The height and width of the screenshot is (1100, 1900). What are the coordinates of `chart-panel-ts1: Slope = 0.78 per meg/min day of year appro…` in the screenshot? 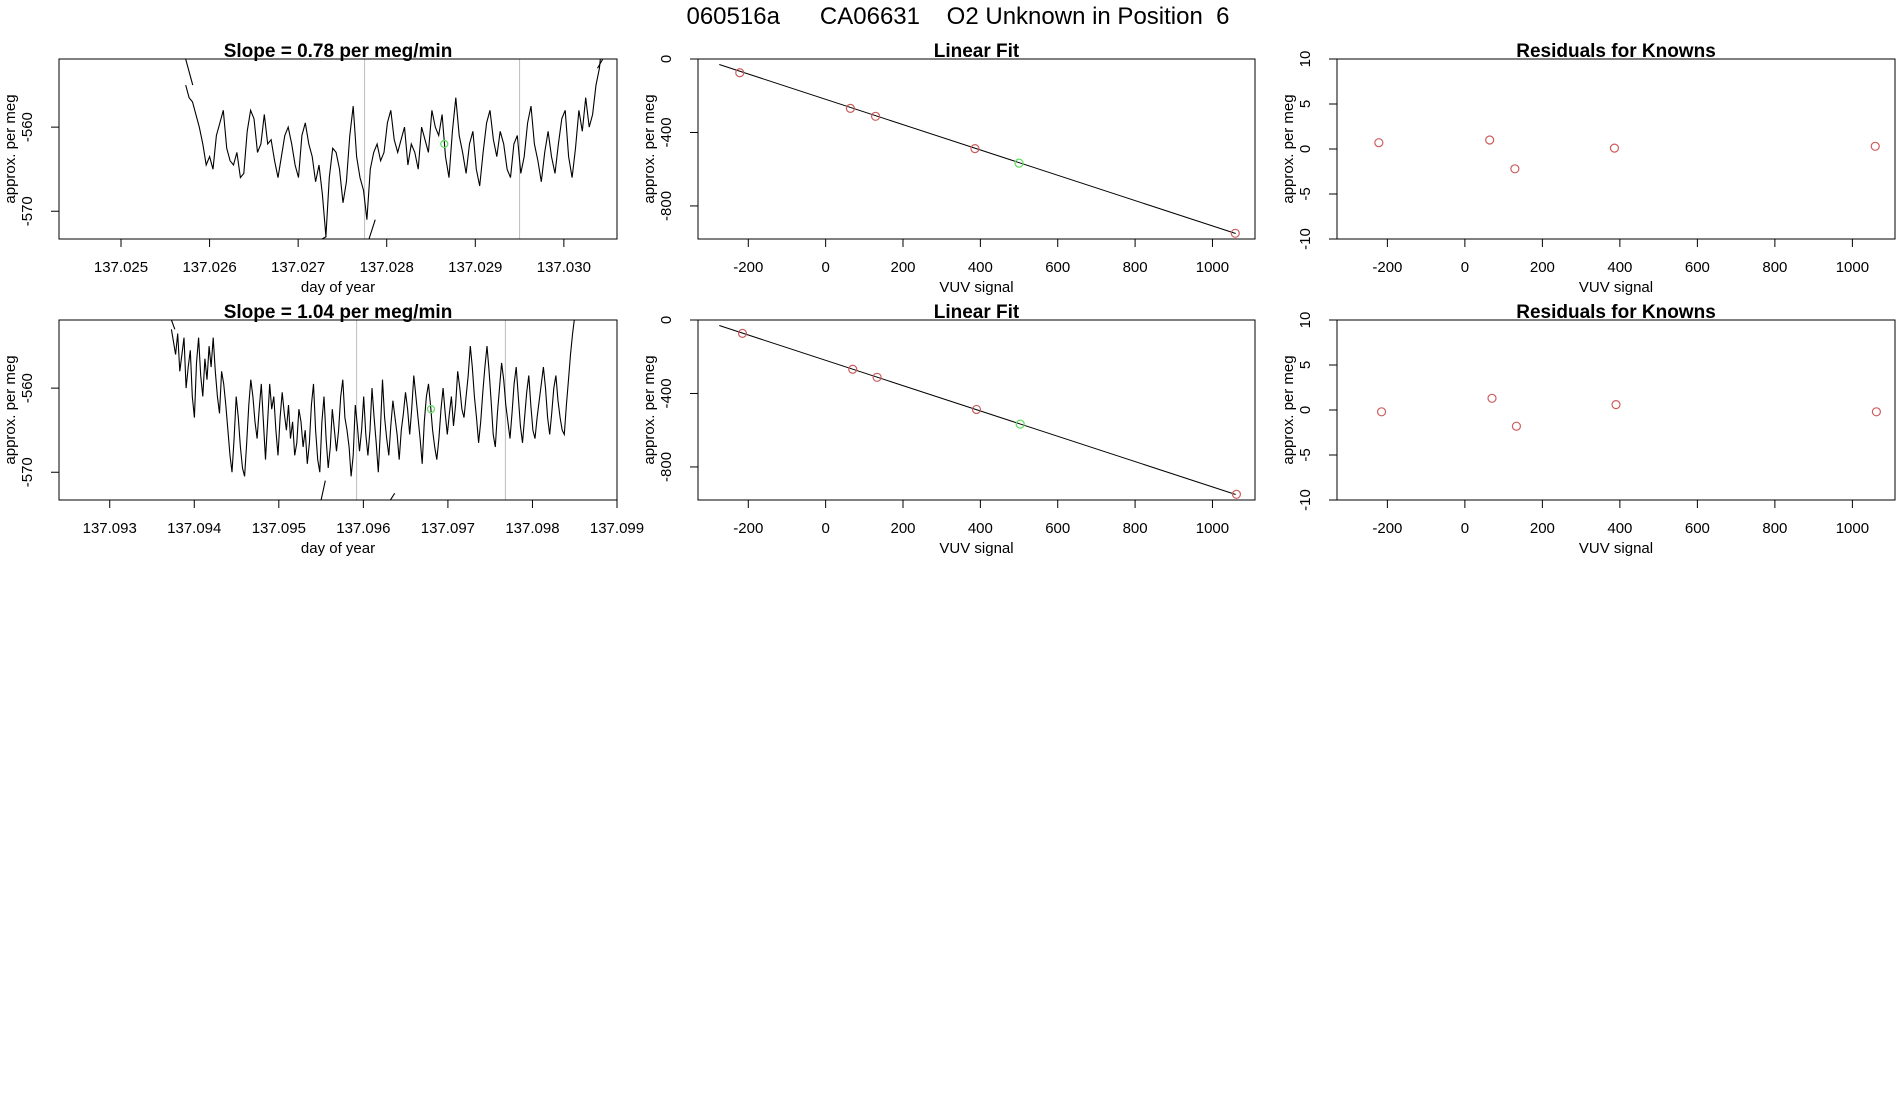 It's located at (310, 168).